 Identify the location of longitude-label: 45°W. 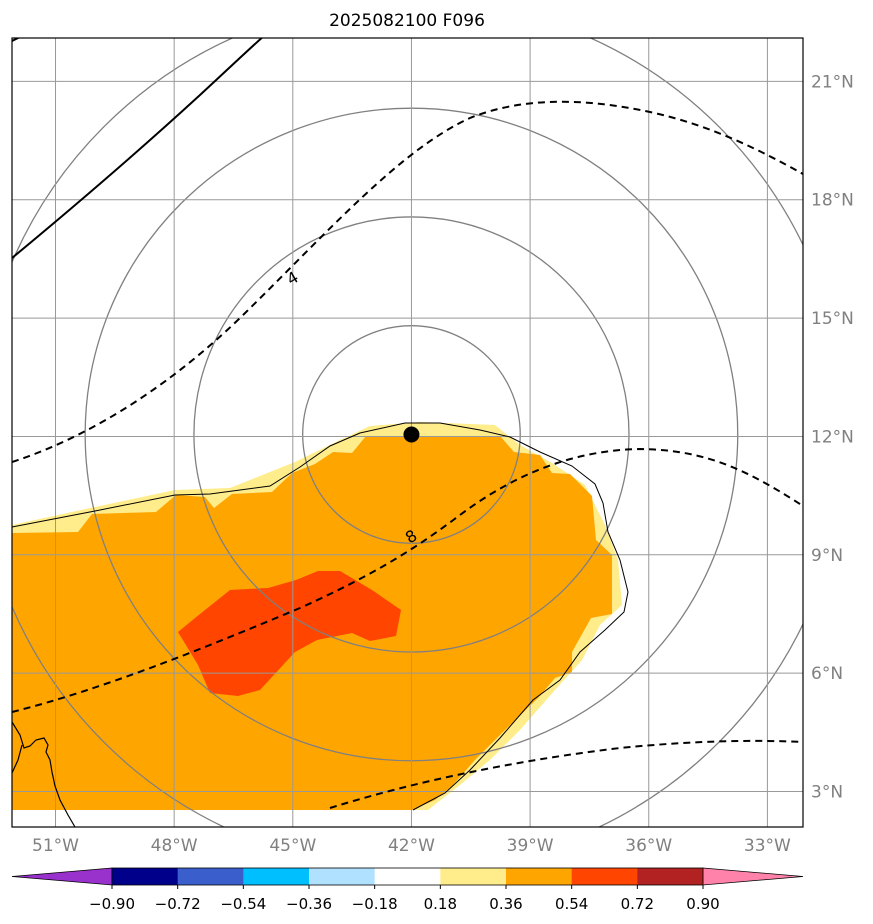
(292, 846).